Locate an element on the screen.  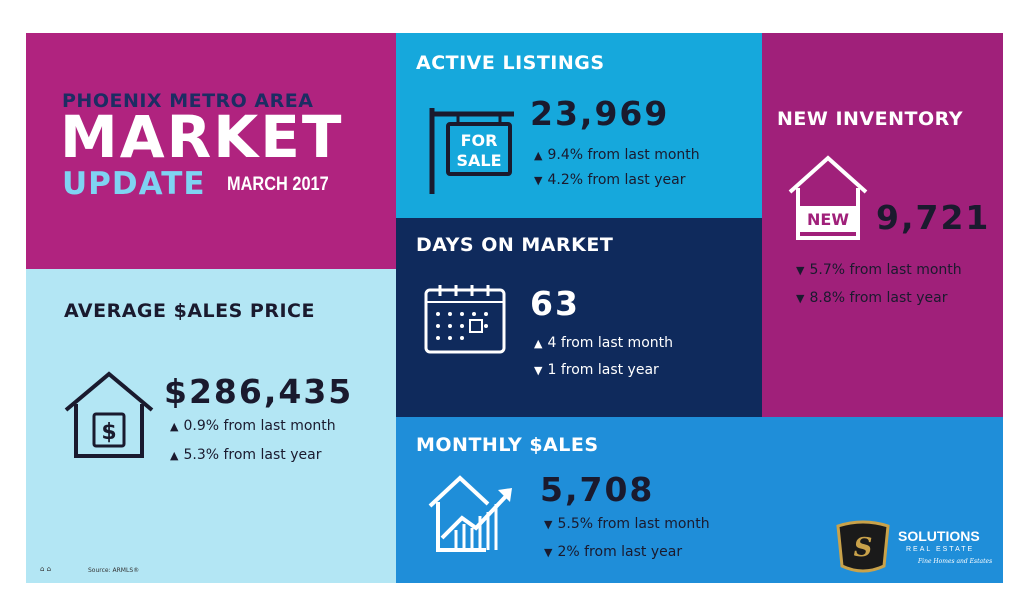
region-title: PHOENIX METRO AREA is located at coordinates (188, 101).